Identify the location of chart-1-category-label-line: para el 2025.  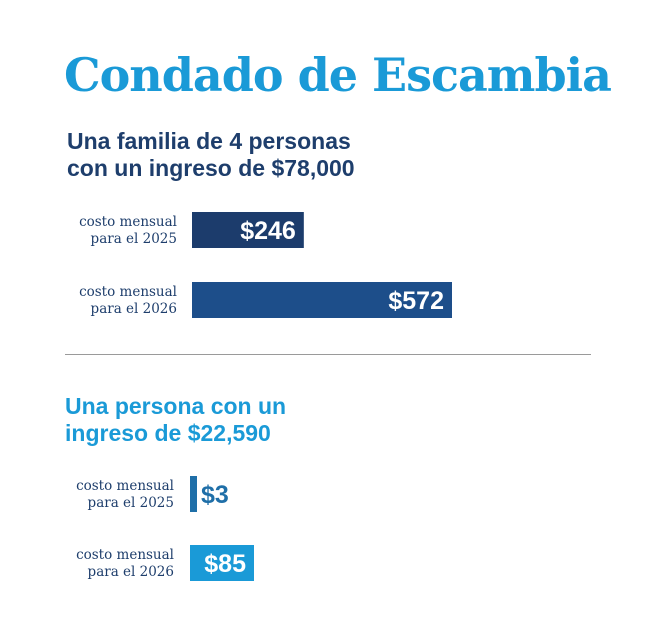
(134, 239).